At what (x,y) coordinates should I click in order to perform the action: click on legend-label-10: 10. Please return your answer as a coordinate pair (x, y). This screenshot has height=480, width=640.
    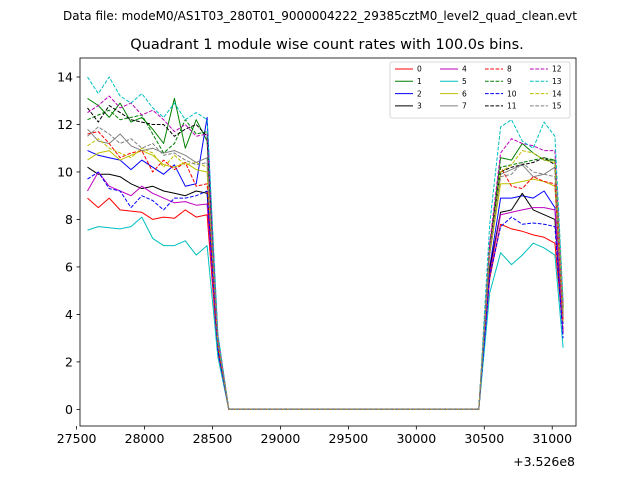
    Looking at the image, I should click on (512, 93).